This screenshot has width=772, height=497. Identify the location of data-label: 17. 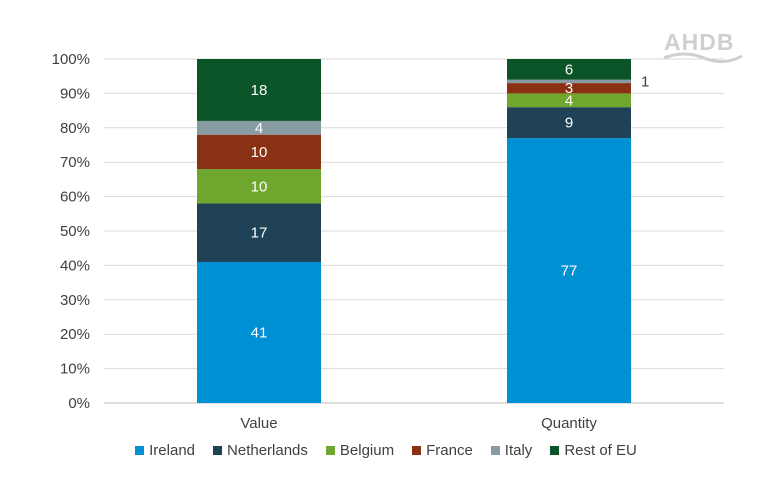
(259, 233).